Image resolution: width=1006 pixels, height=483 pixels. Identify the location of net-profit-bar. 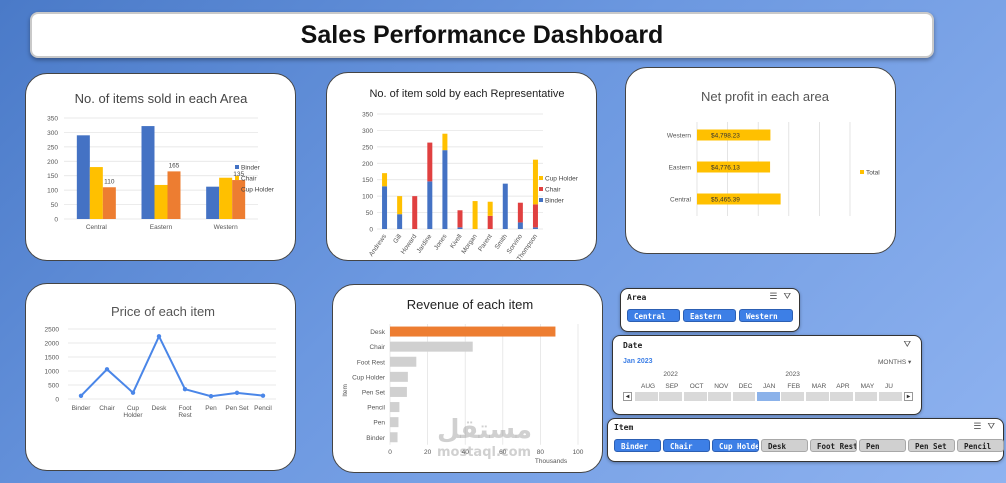
(734, 167).